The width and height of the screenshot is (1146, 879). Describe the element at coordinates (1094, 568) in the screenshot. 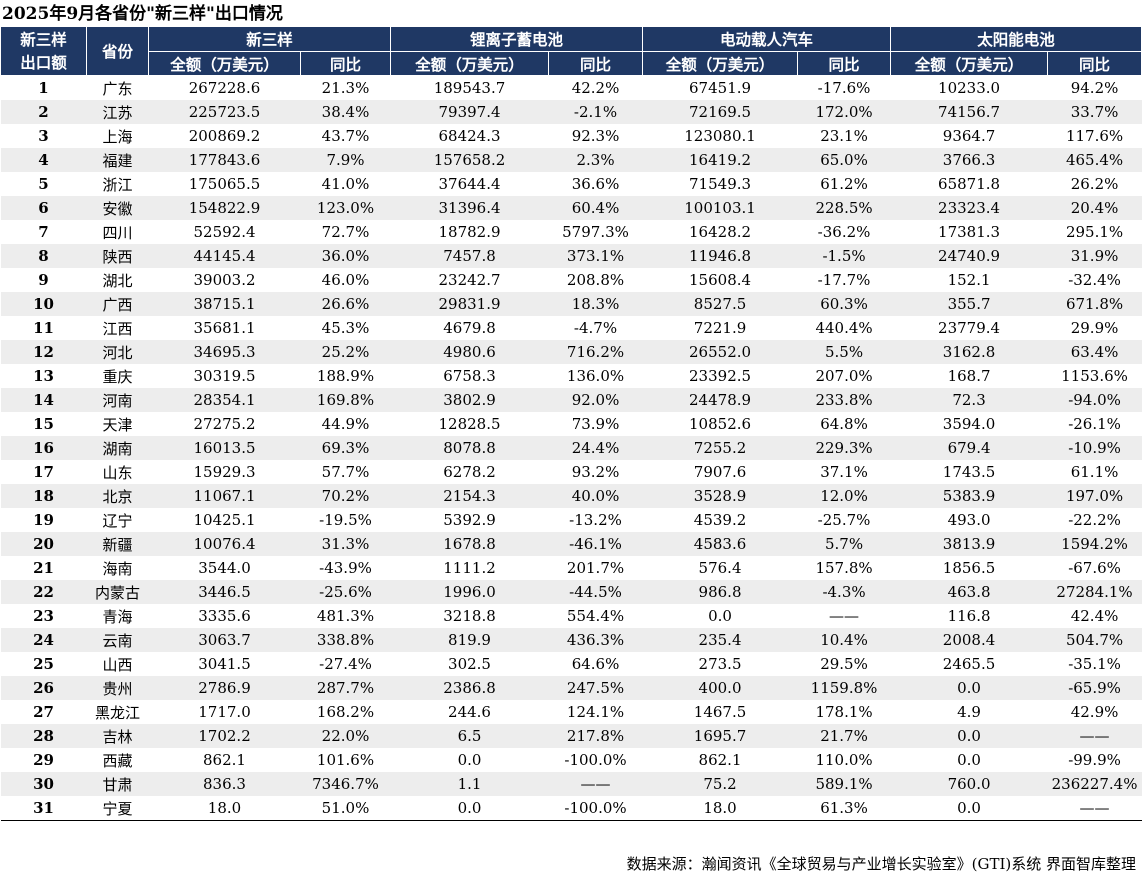

I see `solar-yoy-cell: -67.6%` at that location.